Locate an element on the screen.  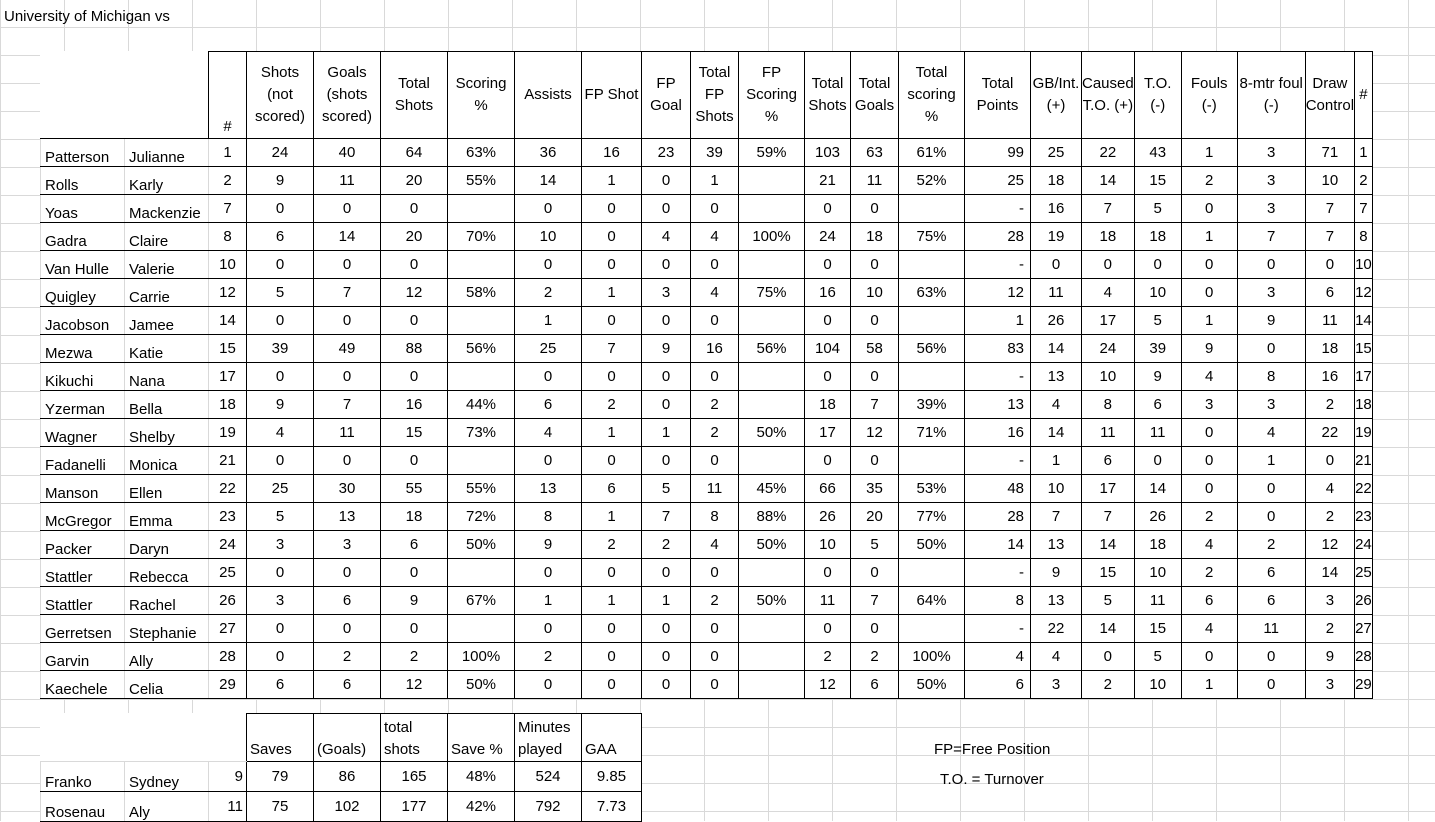
table-cell: 22 is located at coordinates (1330, 432).